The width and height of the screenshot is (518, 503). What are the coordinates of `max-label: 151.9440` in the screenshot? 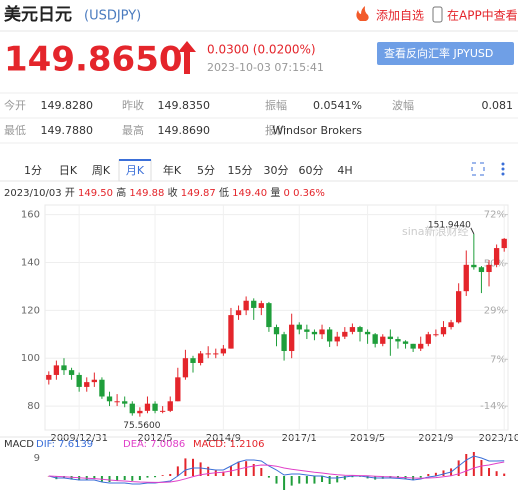 It's located at (449, 225).